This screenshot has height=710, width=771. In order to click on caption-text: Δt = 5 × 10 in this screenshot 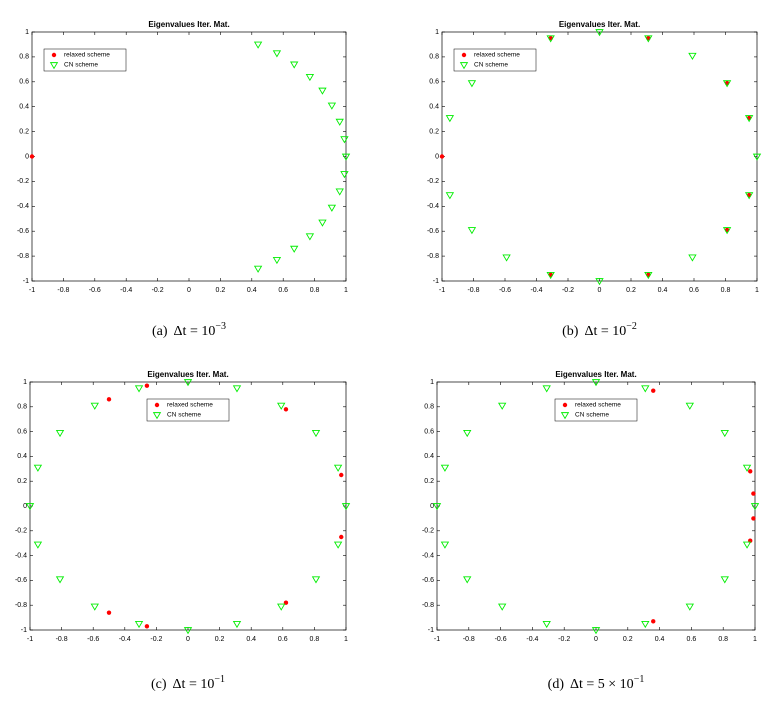, I will do `click(602, 684)`.